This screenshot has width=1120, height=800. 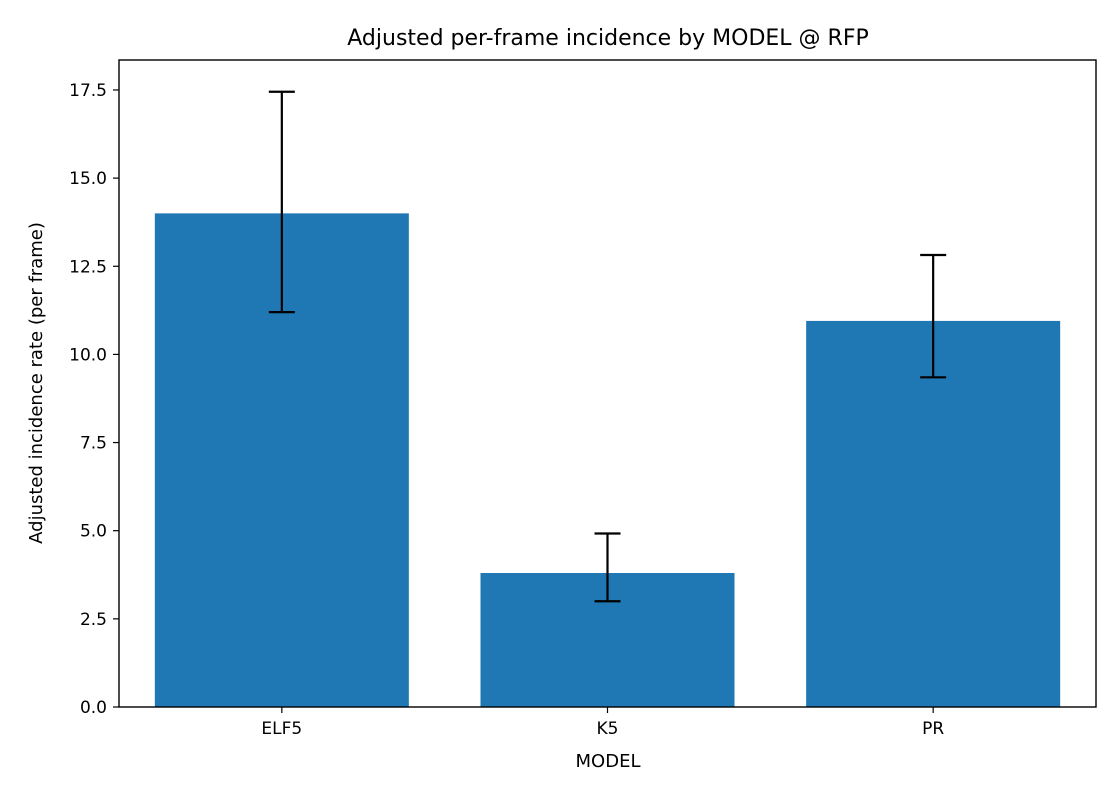 I want to click on y-axis-label: Adjusted incidence rate (per frame), so click(x=36, y=383).